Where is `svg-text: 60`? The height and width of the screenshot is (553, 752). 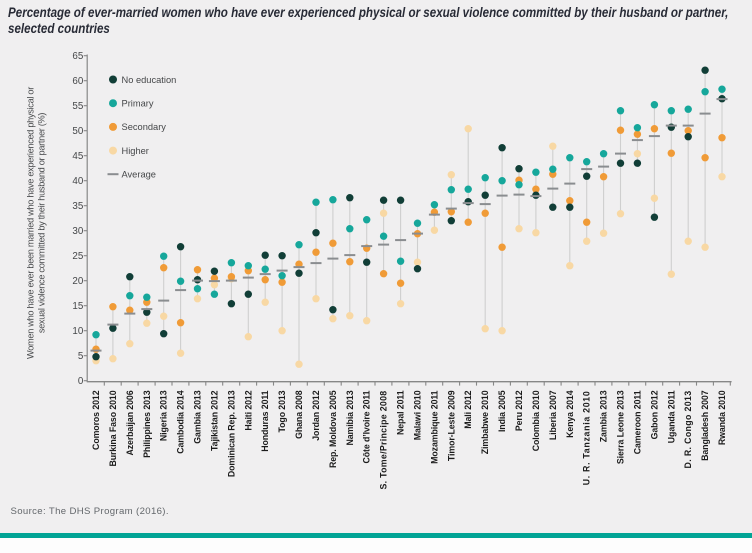 svg-text: 60 is located at coordinates (77, 81).